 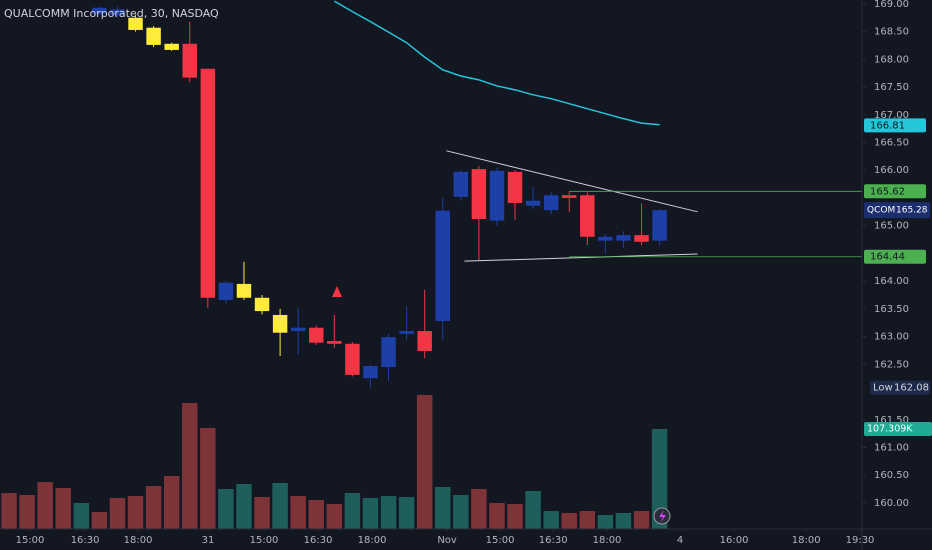 What do you see at coordinates (891, 503) in the screenshot?
I see `y-tick-label: 160.00` at bounding box center [891, 503].